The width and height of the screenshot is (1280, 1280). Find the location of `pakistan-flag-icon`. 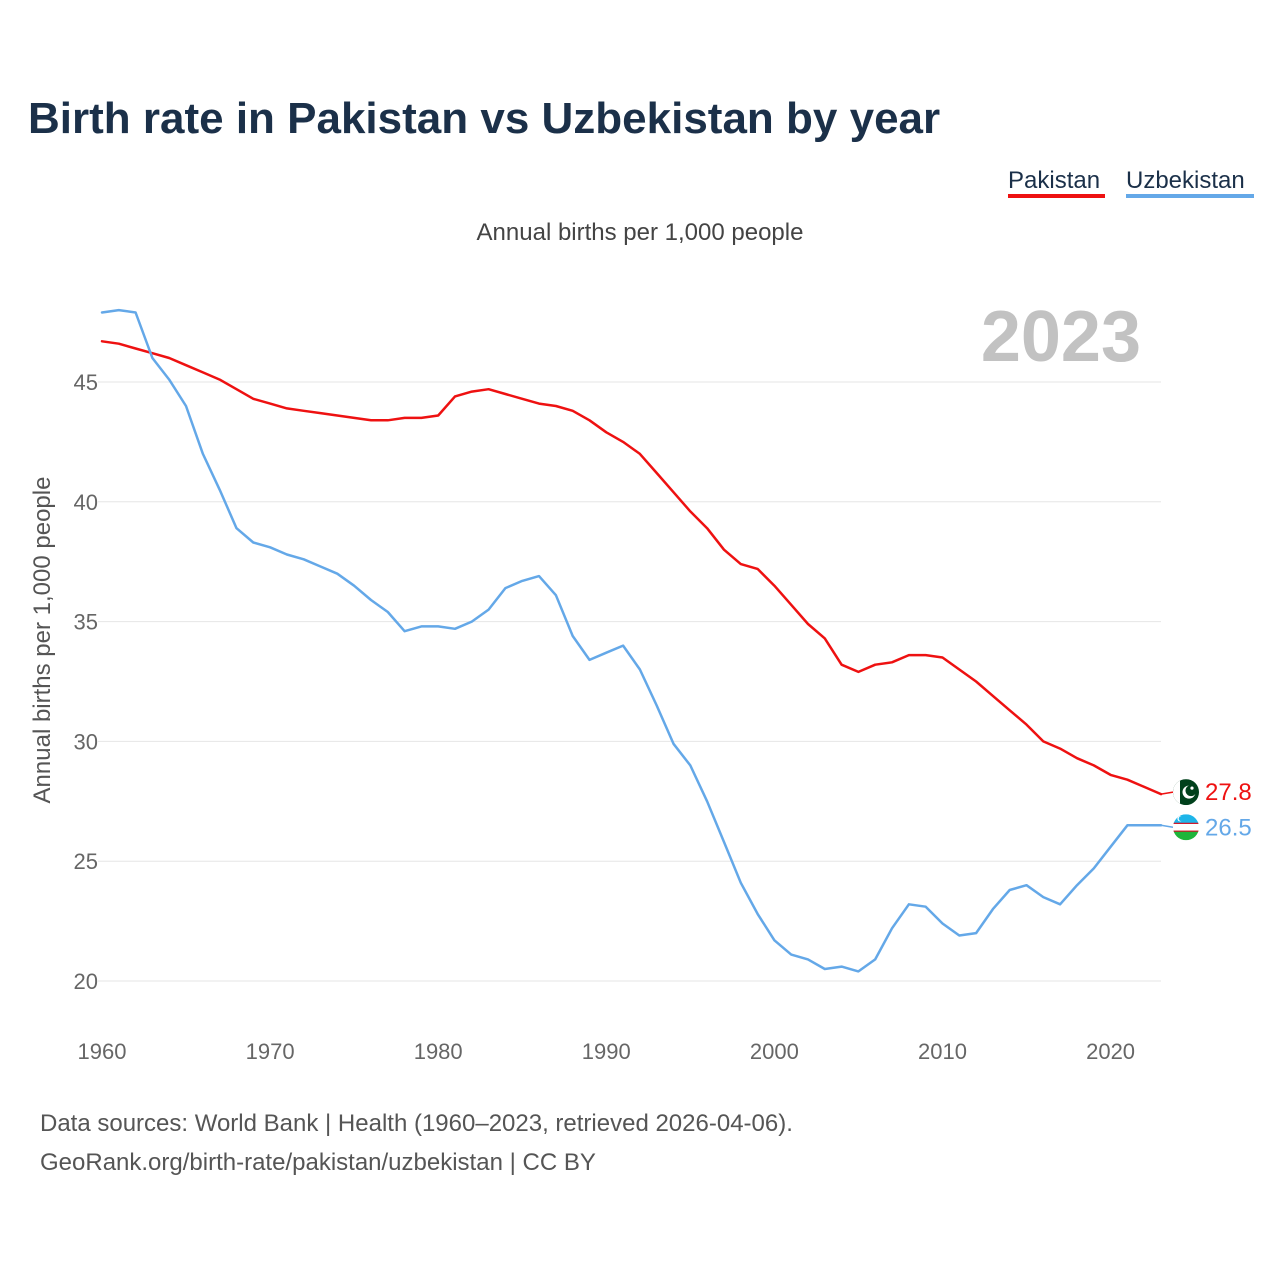

pakistan-flag-icon is located at coordinates (1186, 792).